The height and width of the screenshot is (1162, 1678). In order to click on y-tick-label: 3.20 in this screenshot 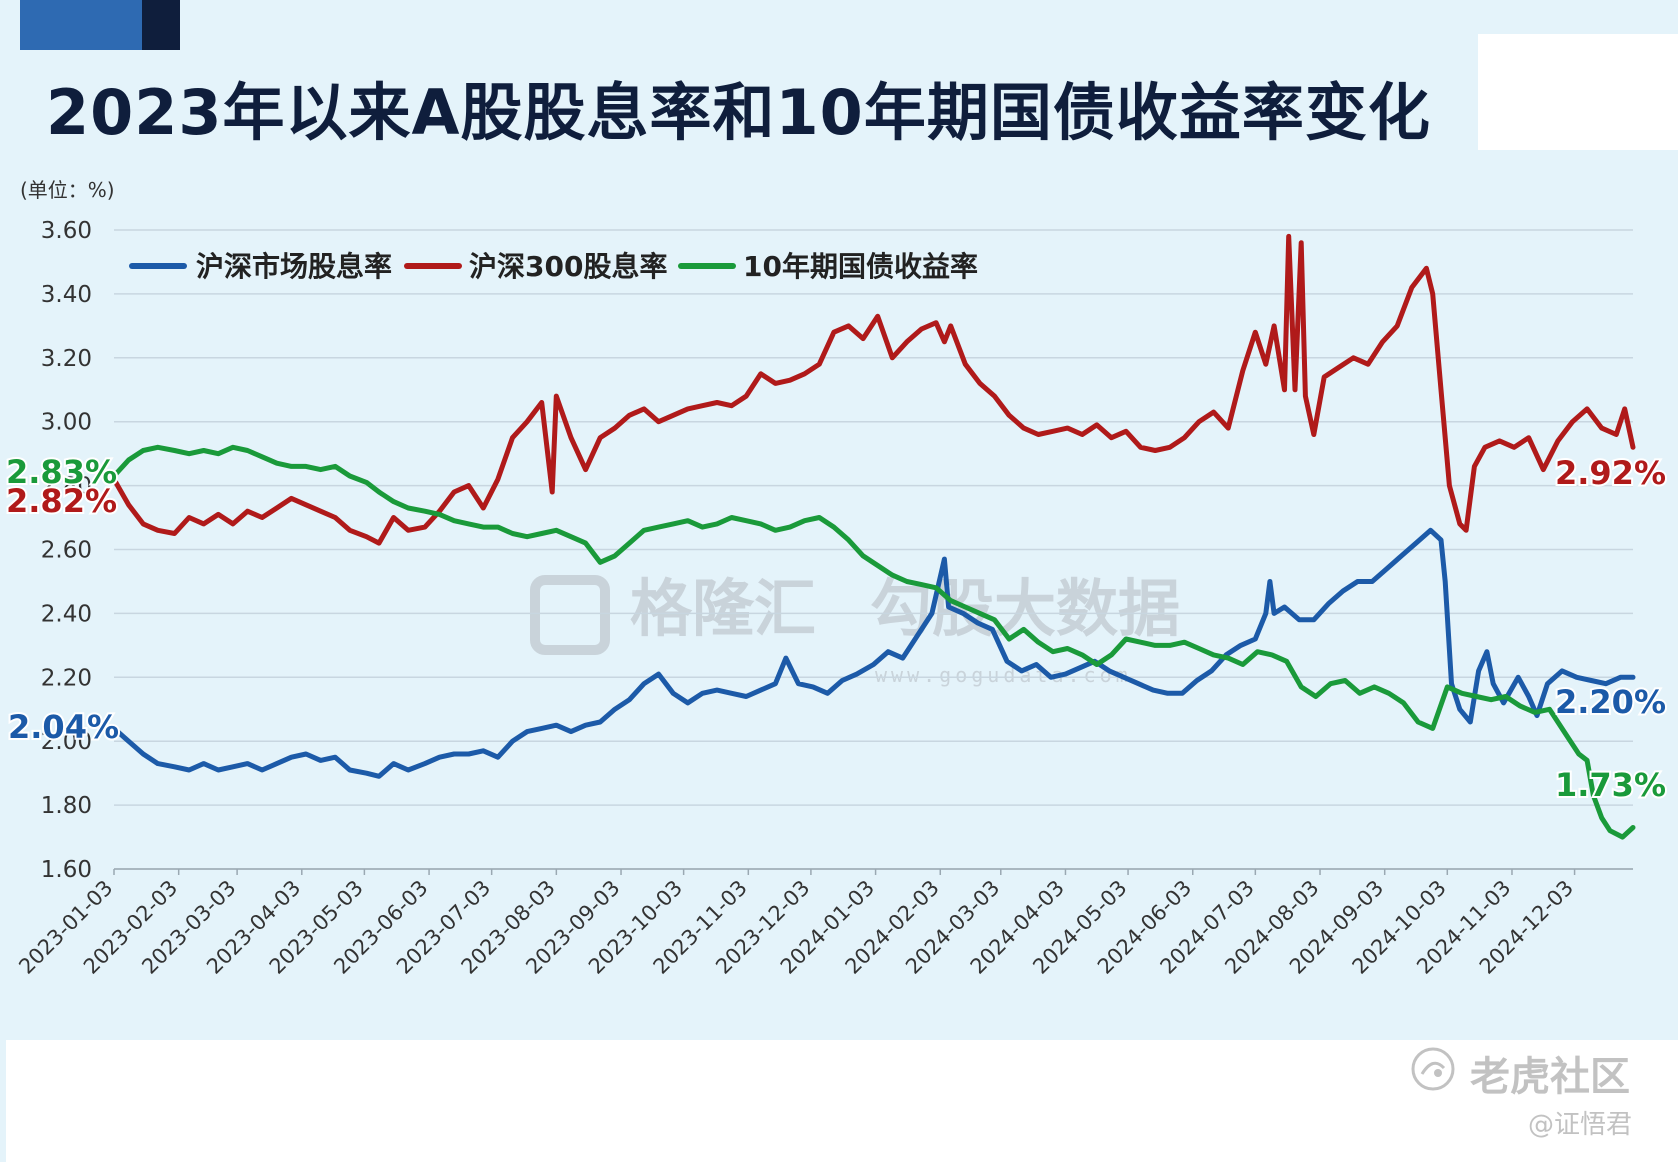, I will do `click(66, 359)`.